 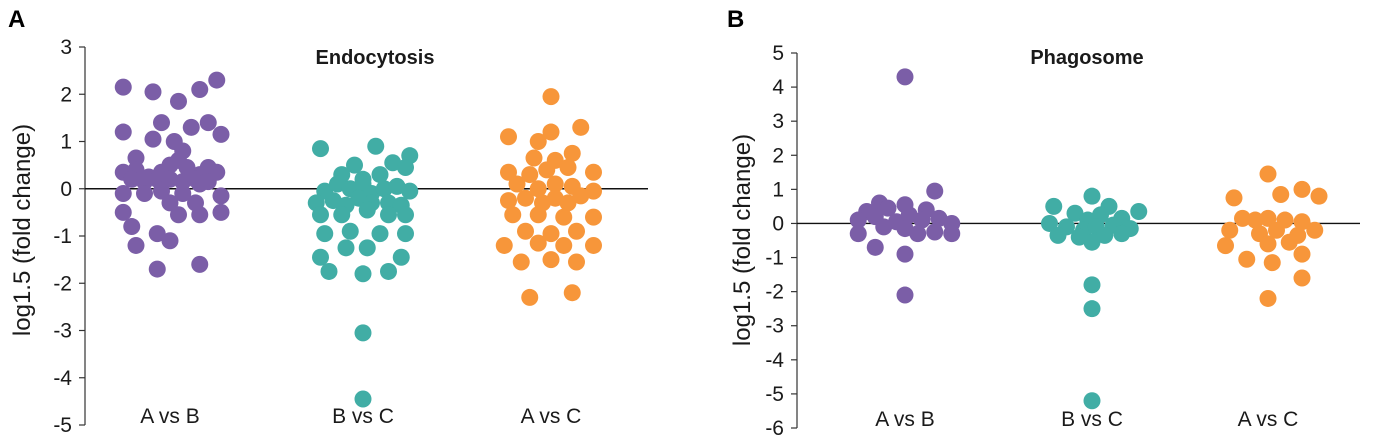 What do you see at coordinates (735, 19) in the screenshot?
I see `panel-label: B` at bounding box center [735, 19].